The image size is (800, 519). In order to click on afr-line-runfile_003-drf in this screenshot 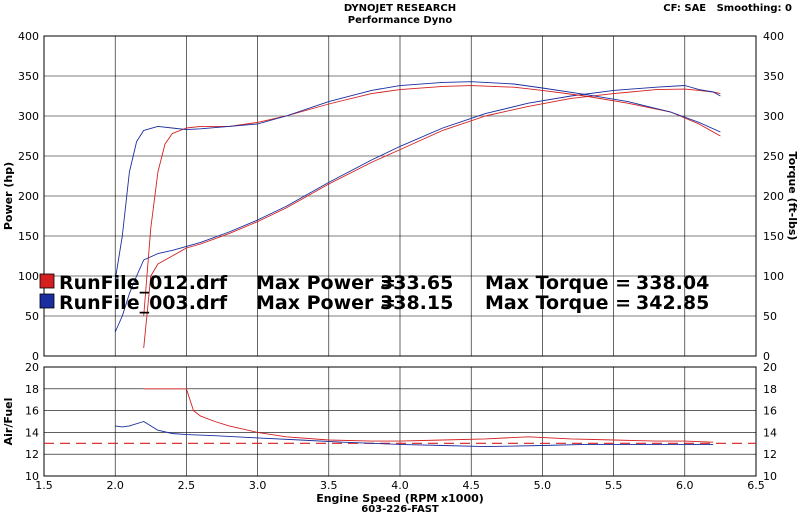, I will do `click(414, 434)`.